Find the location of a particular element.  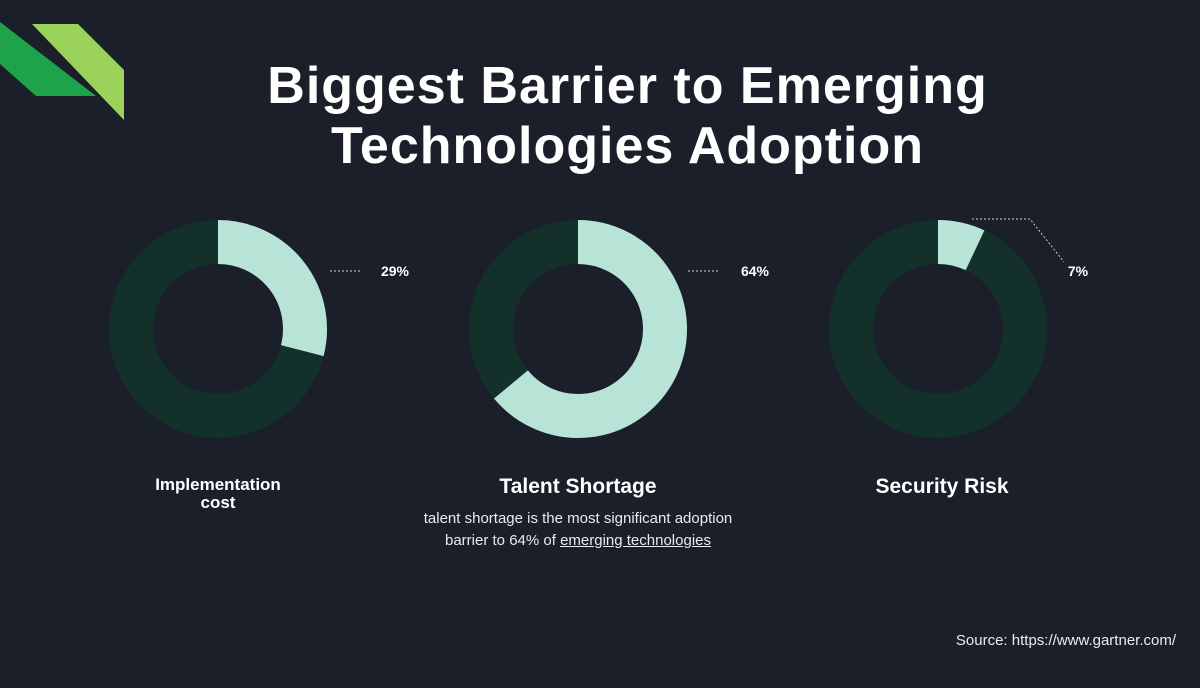

logo-dark-stripe is located at coordinates (48, 59).